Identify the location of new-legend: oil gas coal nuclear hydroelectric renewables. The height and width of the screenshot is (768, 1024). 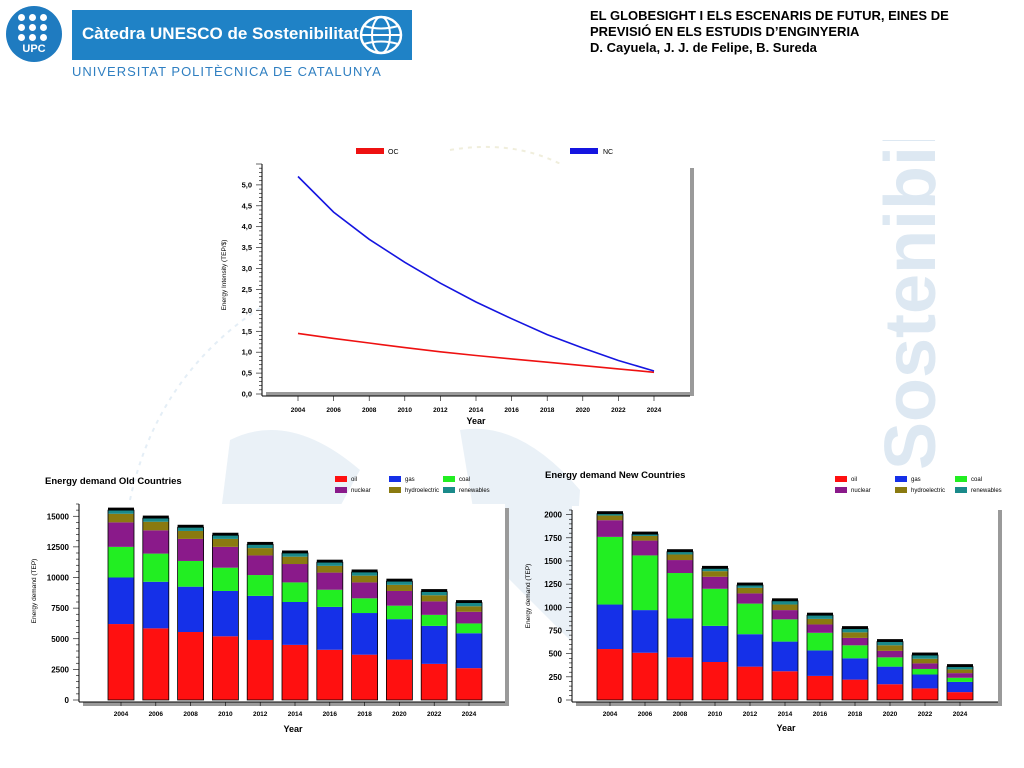
(918, 485).